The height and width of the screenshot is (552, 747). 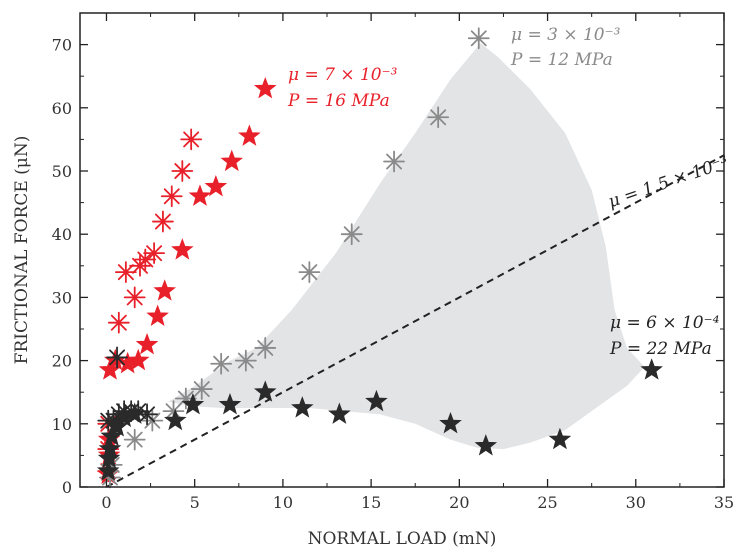 What do you see at coordinates (566, 35) in the screenshot?
I see `annotation-gray-line1: μ = 3 × 10⁻³` at bounding box center [566, 35].